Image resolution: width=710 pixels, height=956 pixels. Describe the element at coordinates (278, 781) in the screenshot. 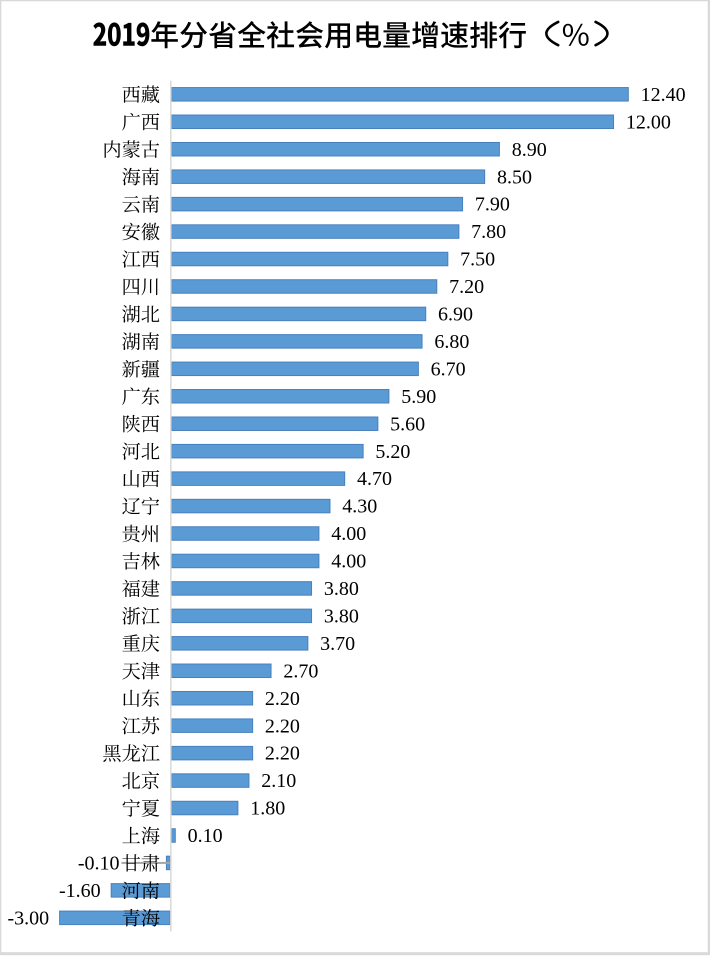

I see `svg-text: 2.10` at that location.